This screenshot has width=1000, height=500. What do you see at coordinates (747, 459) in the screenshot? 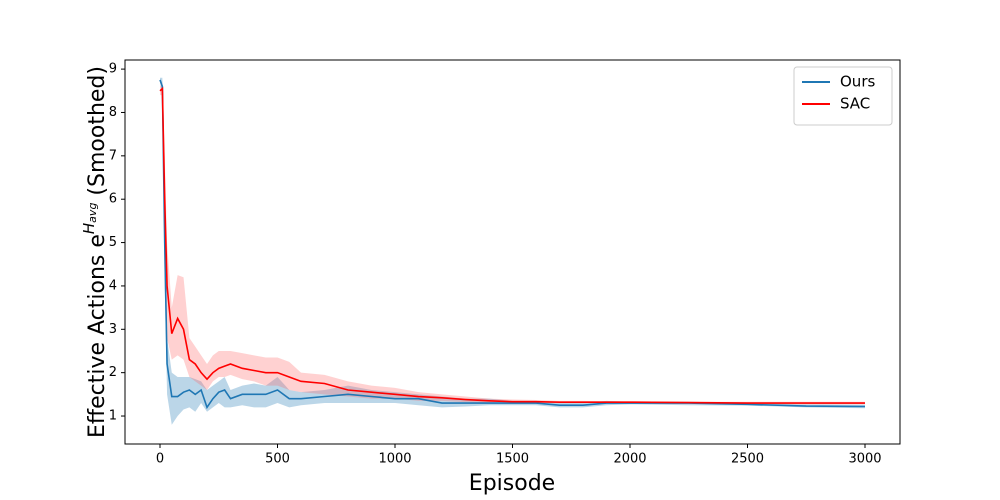
I see `x-tick-label: 2500` at bounding box center [747, 459].